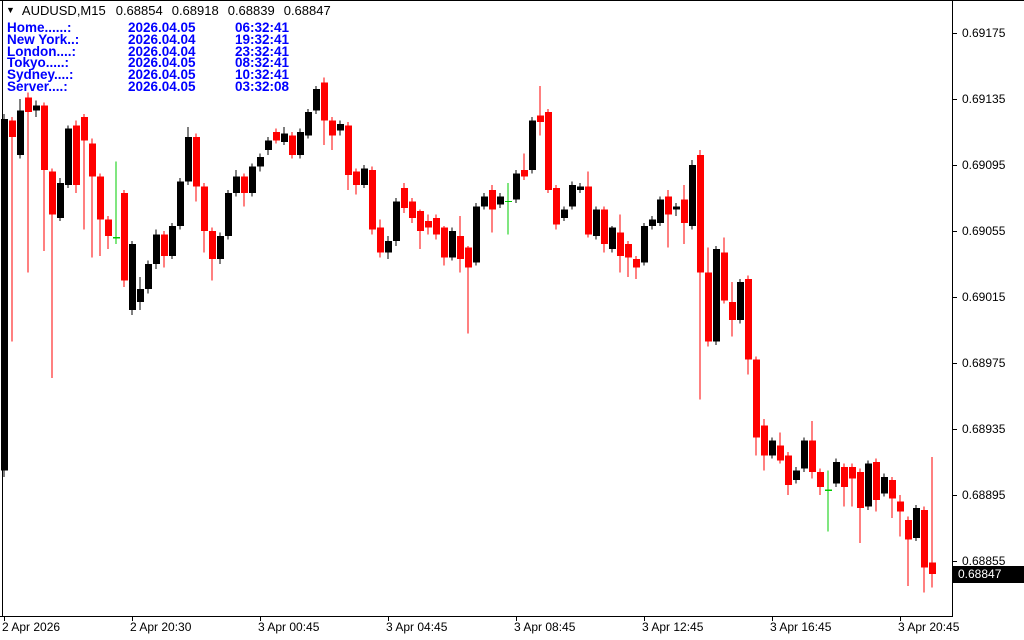 This screenshot has width=1024, height=640. What do you see at coordinates (37, 86) in the screenshot?
I see `clock-label: Server....:` at bounding box center [37, 86].